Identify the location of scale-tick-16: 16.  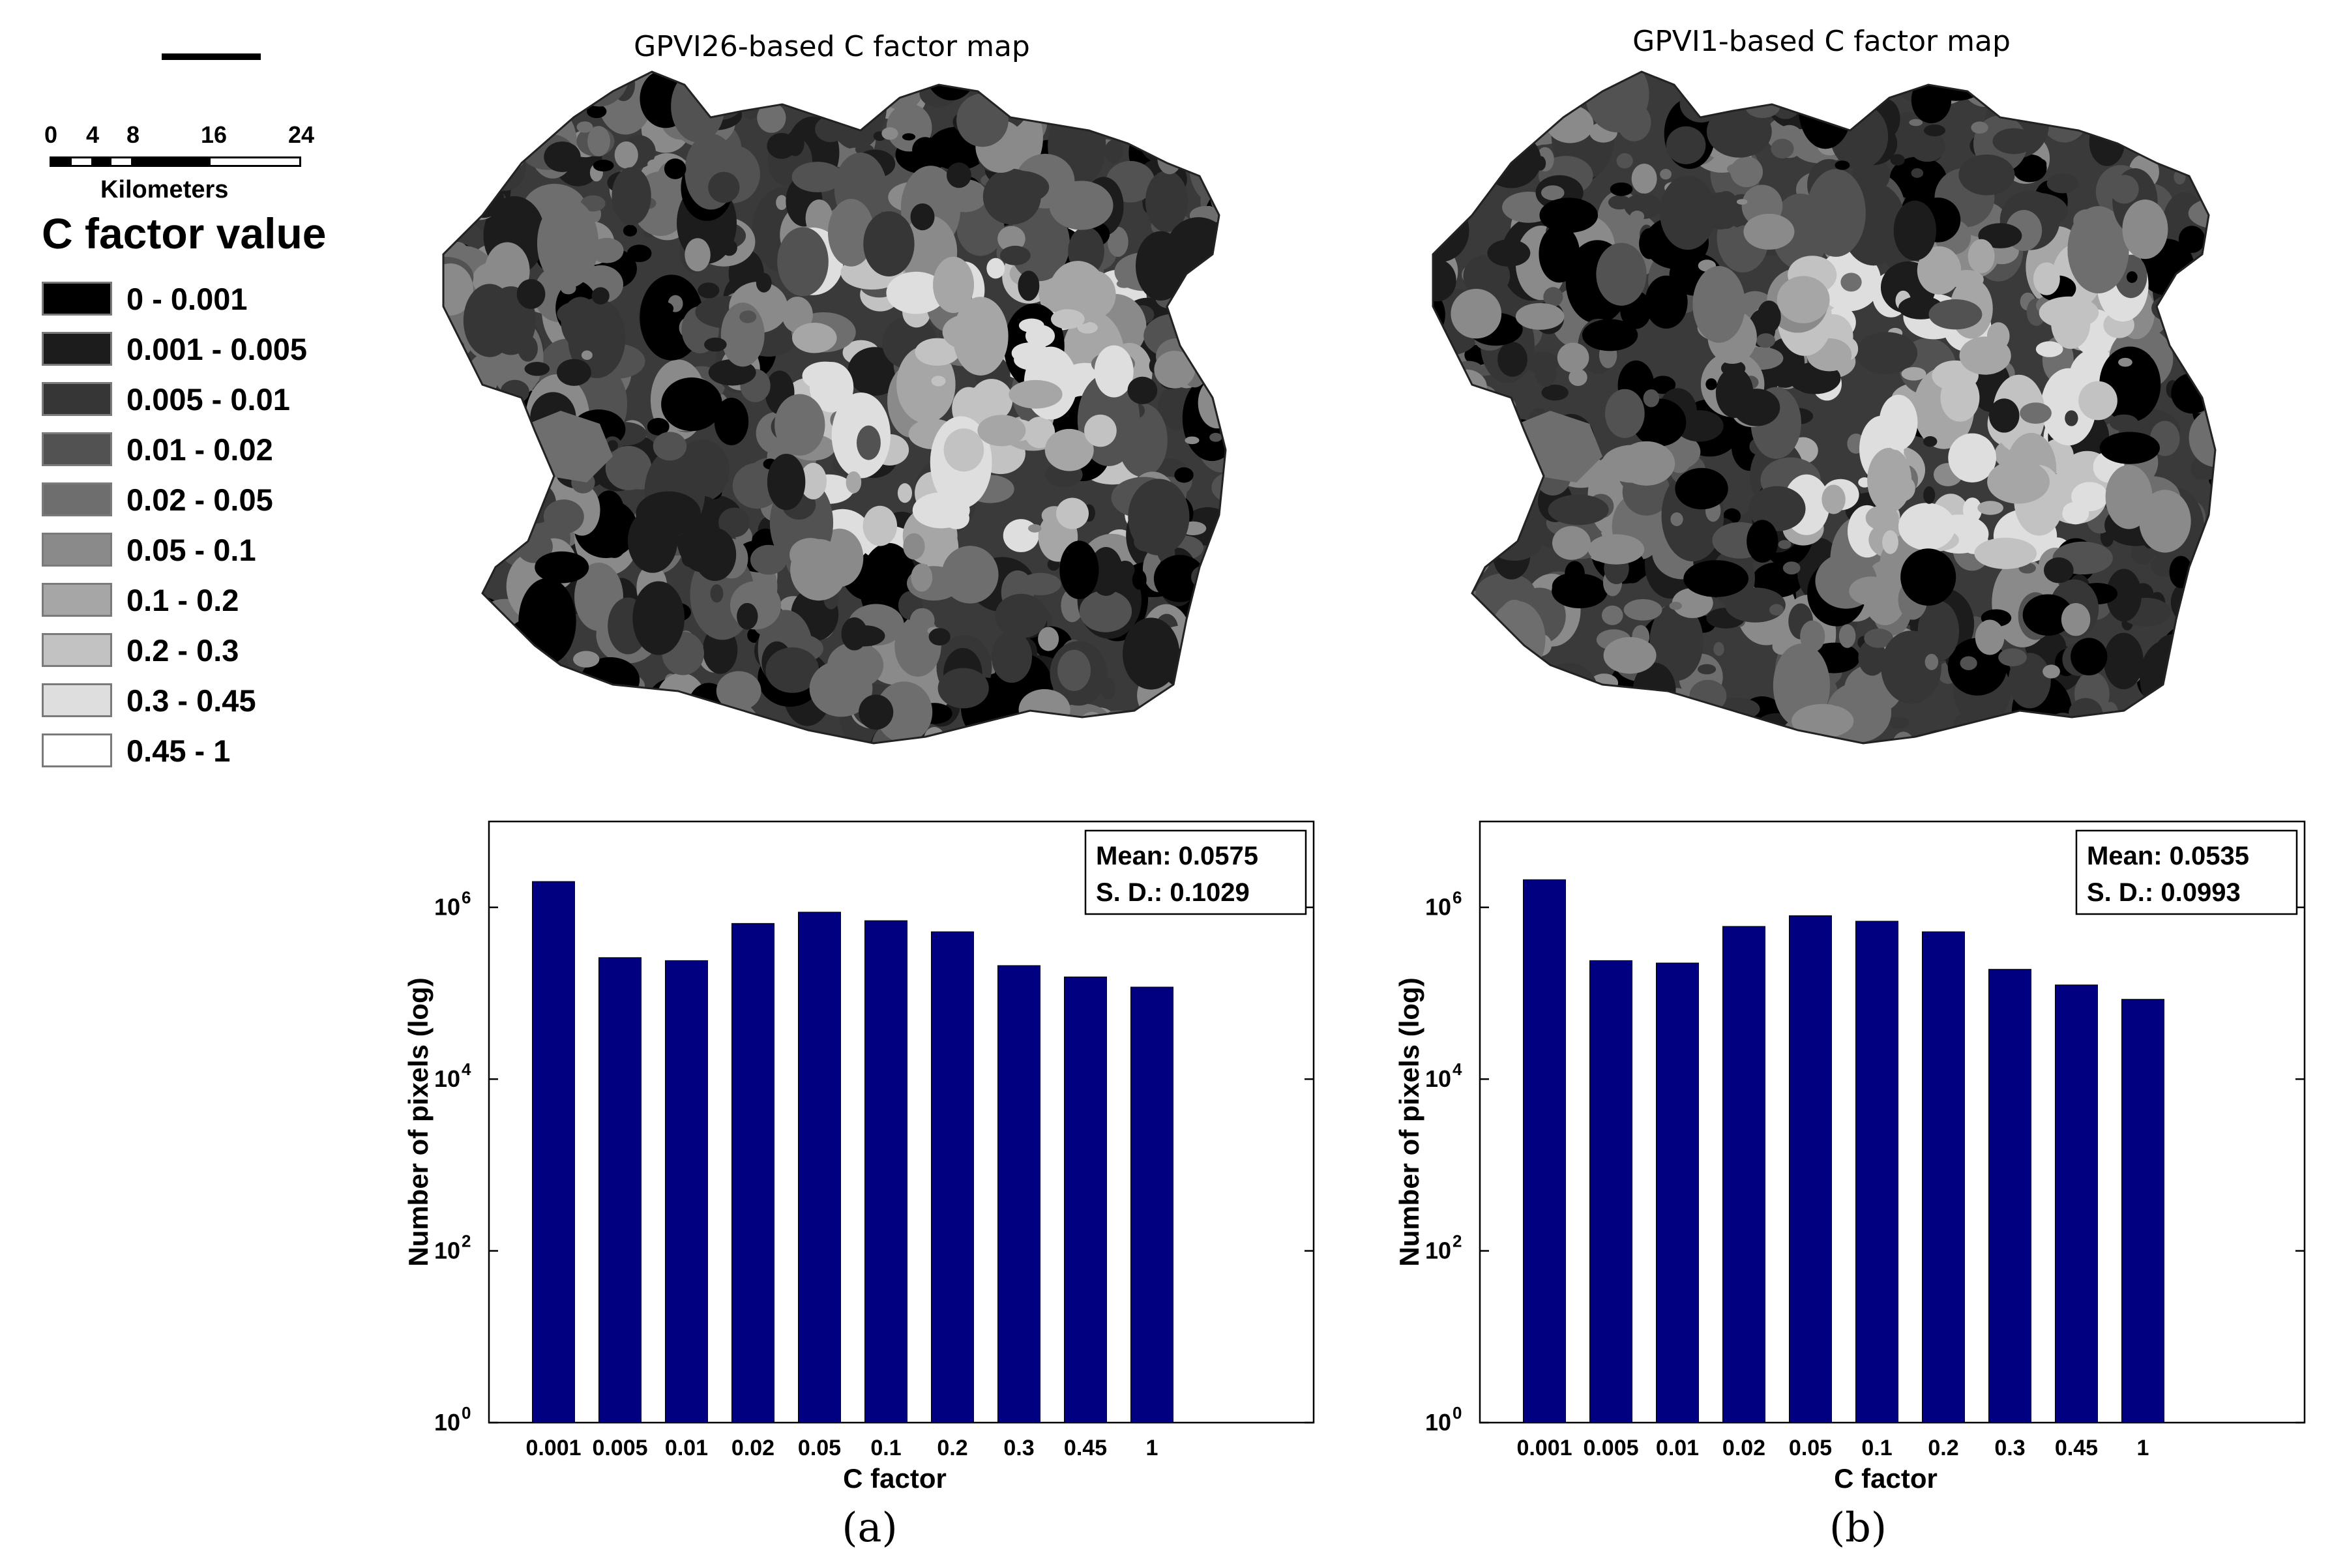
(214, 135).